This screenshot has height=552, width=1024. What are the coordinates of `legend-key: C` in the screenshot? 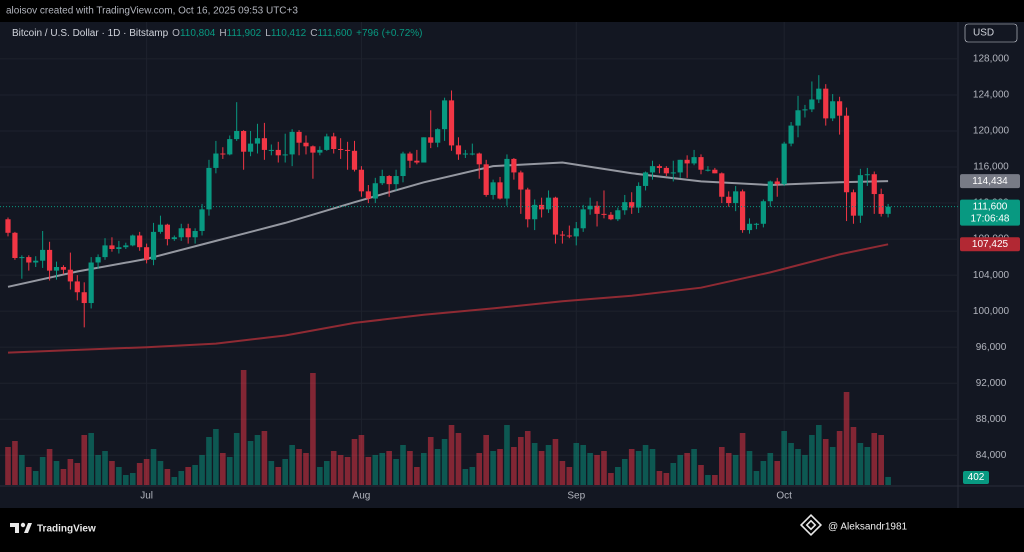 It's located at (313, 33).